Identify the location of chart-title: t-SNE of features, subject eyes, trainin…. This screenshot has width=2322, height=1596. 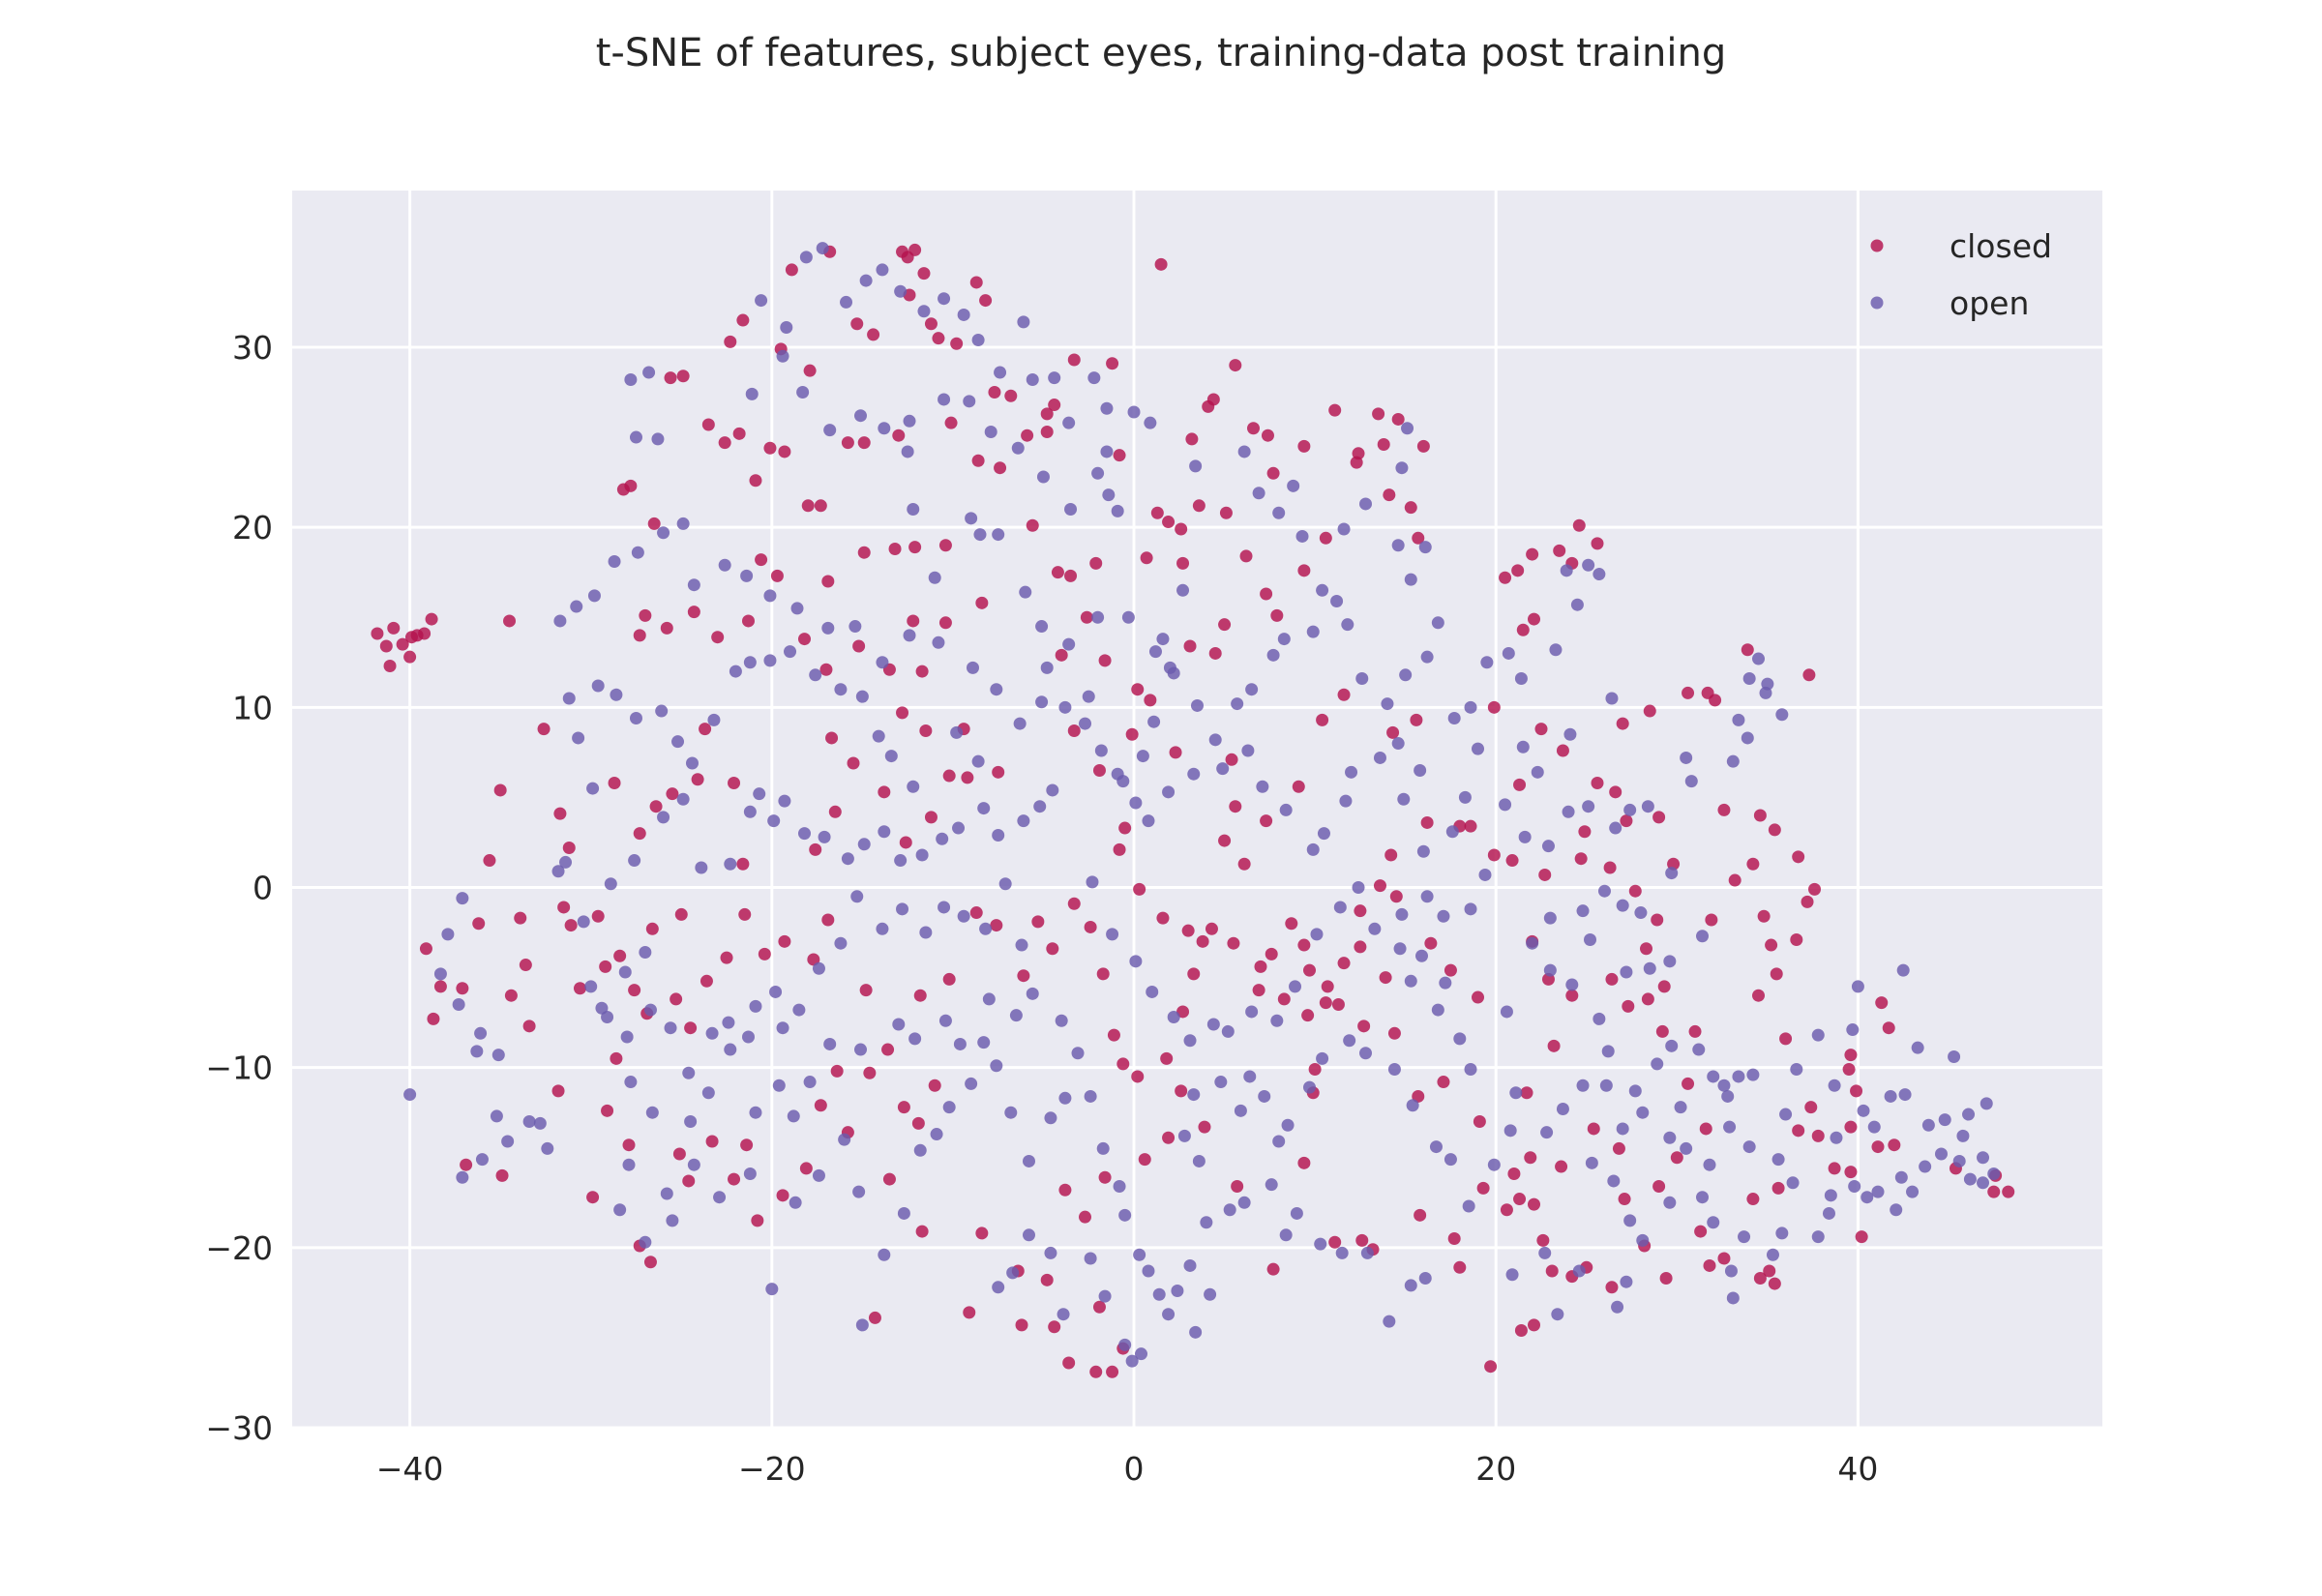
(1161, 53).